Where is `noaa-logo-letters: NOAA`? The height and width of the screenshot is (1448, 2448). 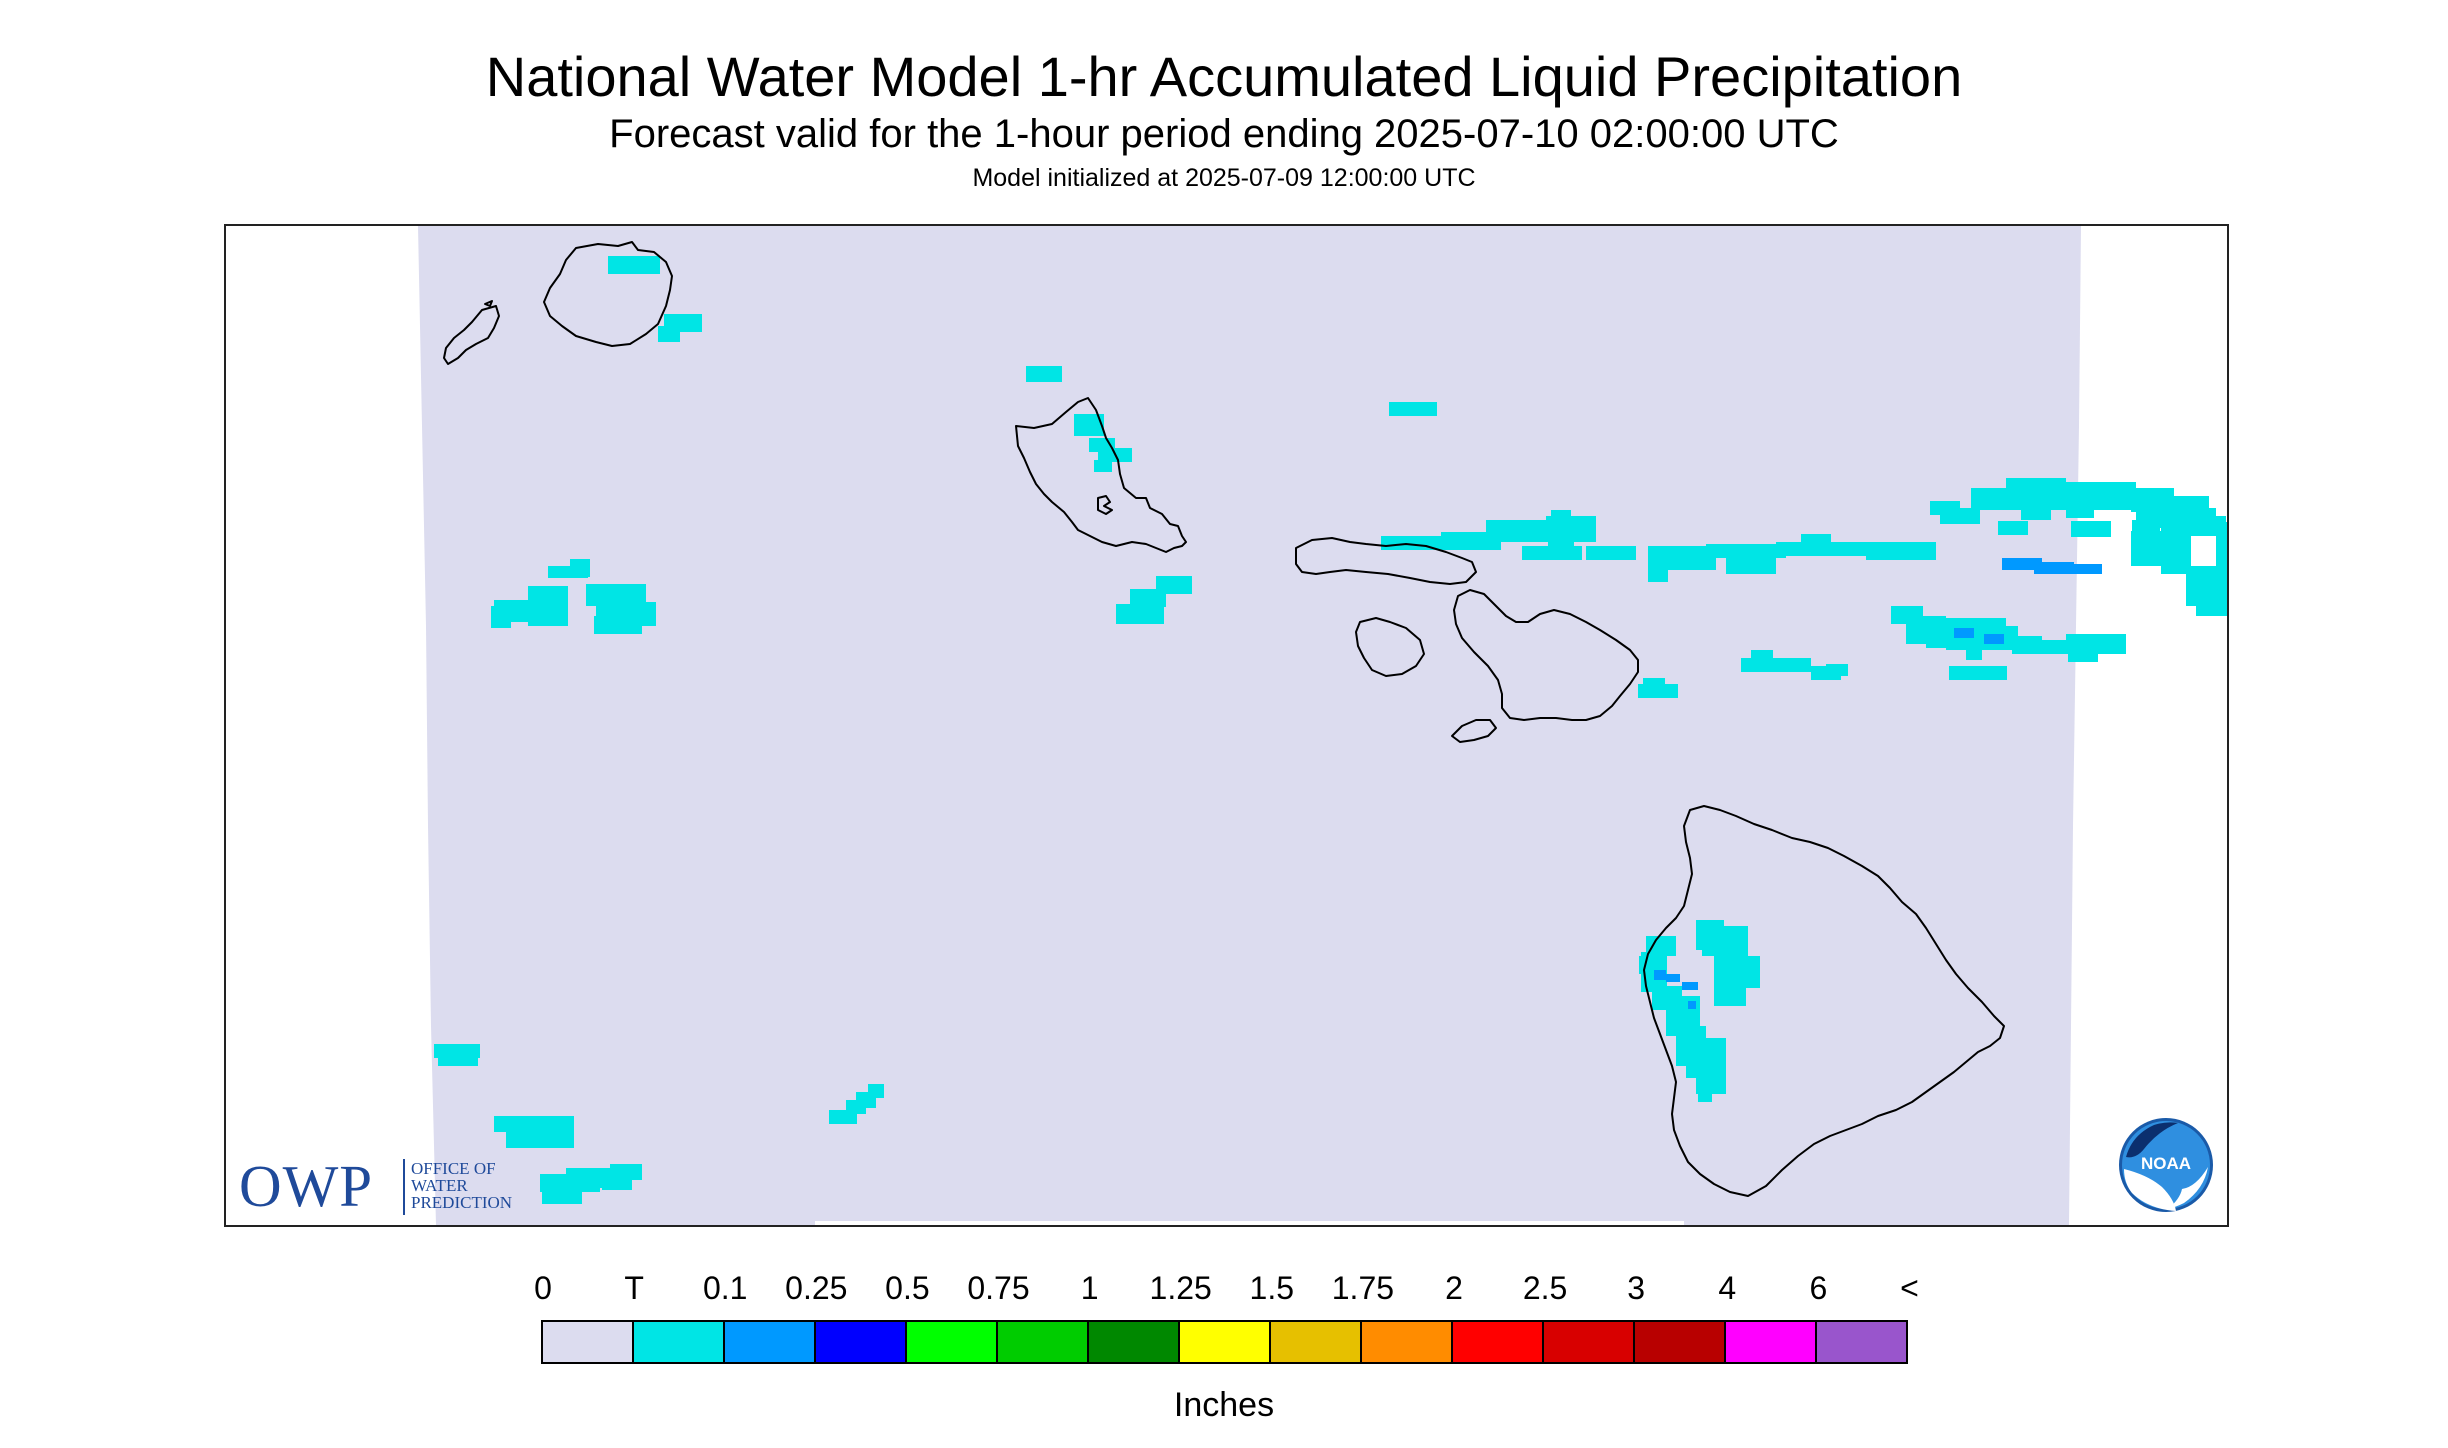 noaa-logo-letters: NOAA is located at coordinates (2166, 1163).